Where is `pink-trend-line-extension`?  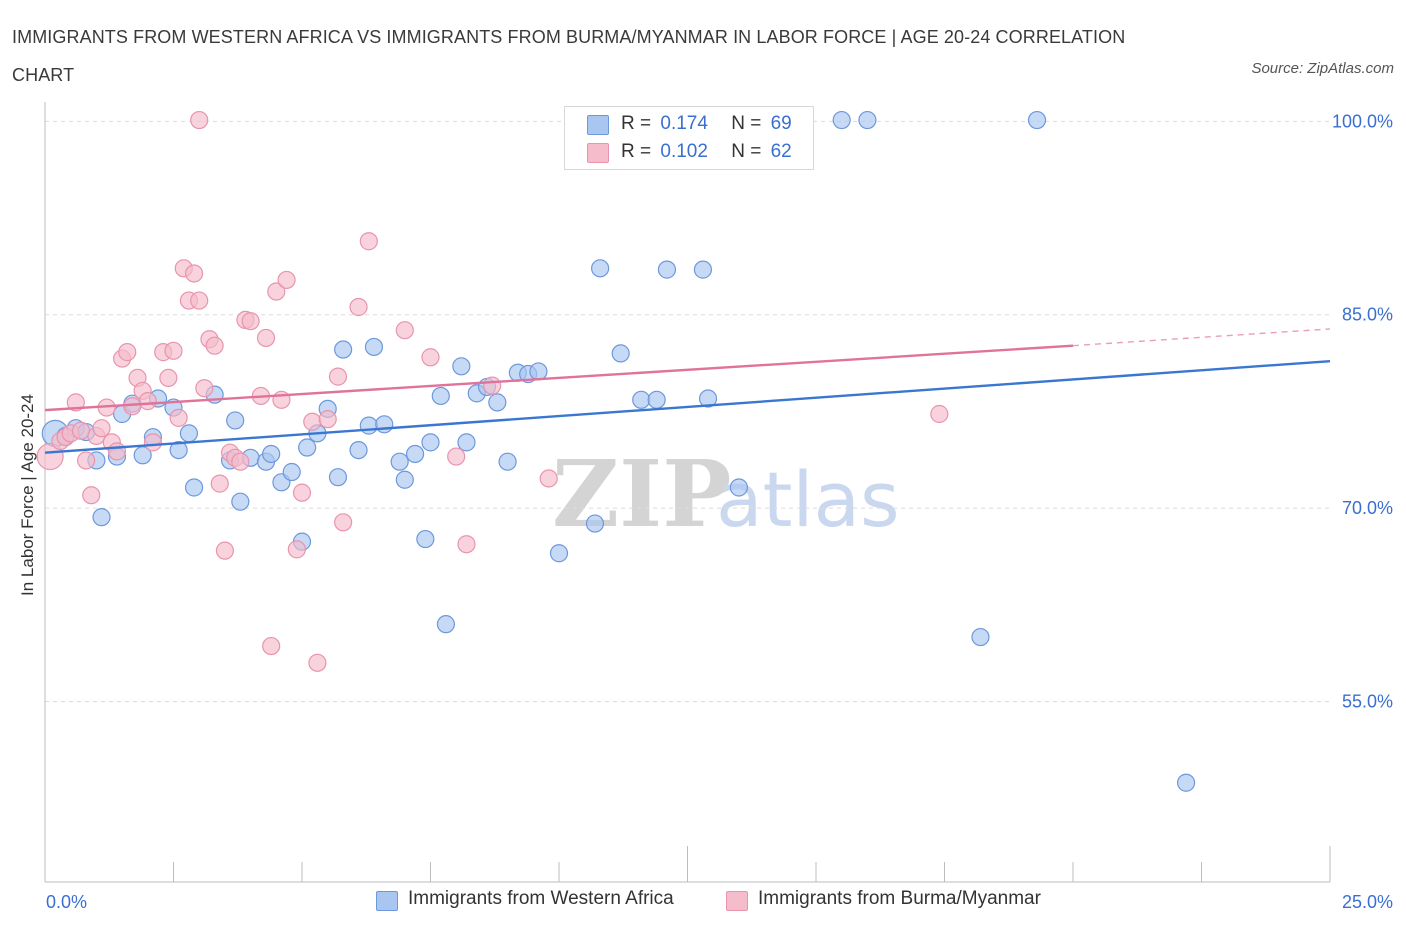 pink-trend-line-extension is located at coordinates (1201, 337).